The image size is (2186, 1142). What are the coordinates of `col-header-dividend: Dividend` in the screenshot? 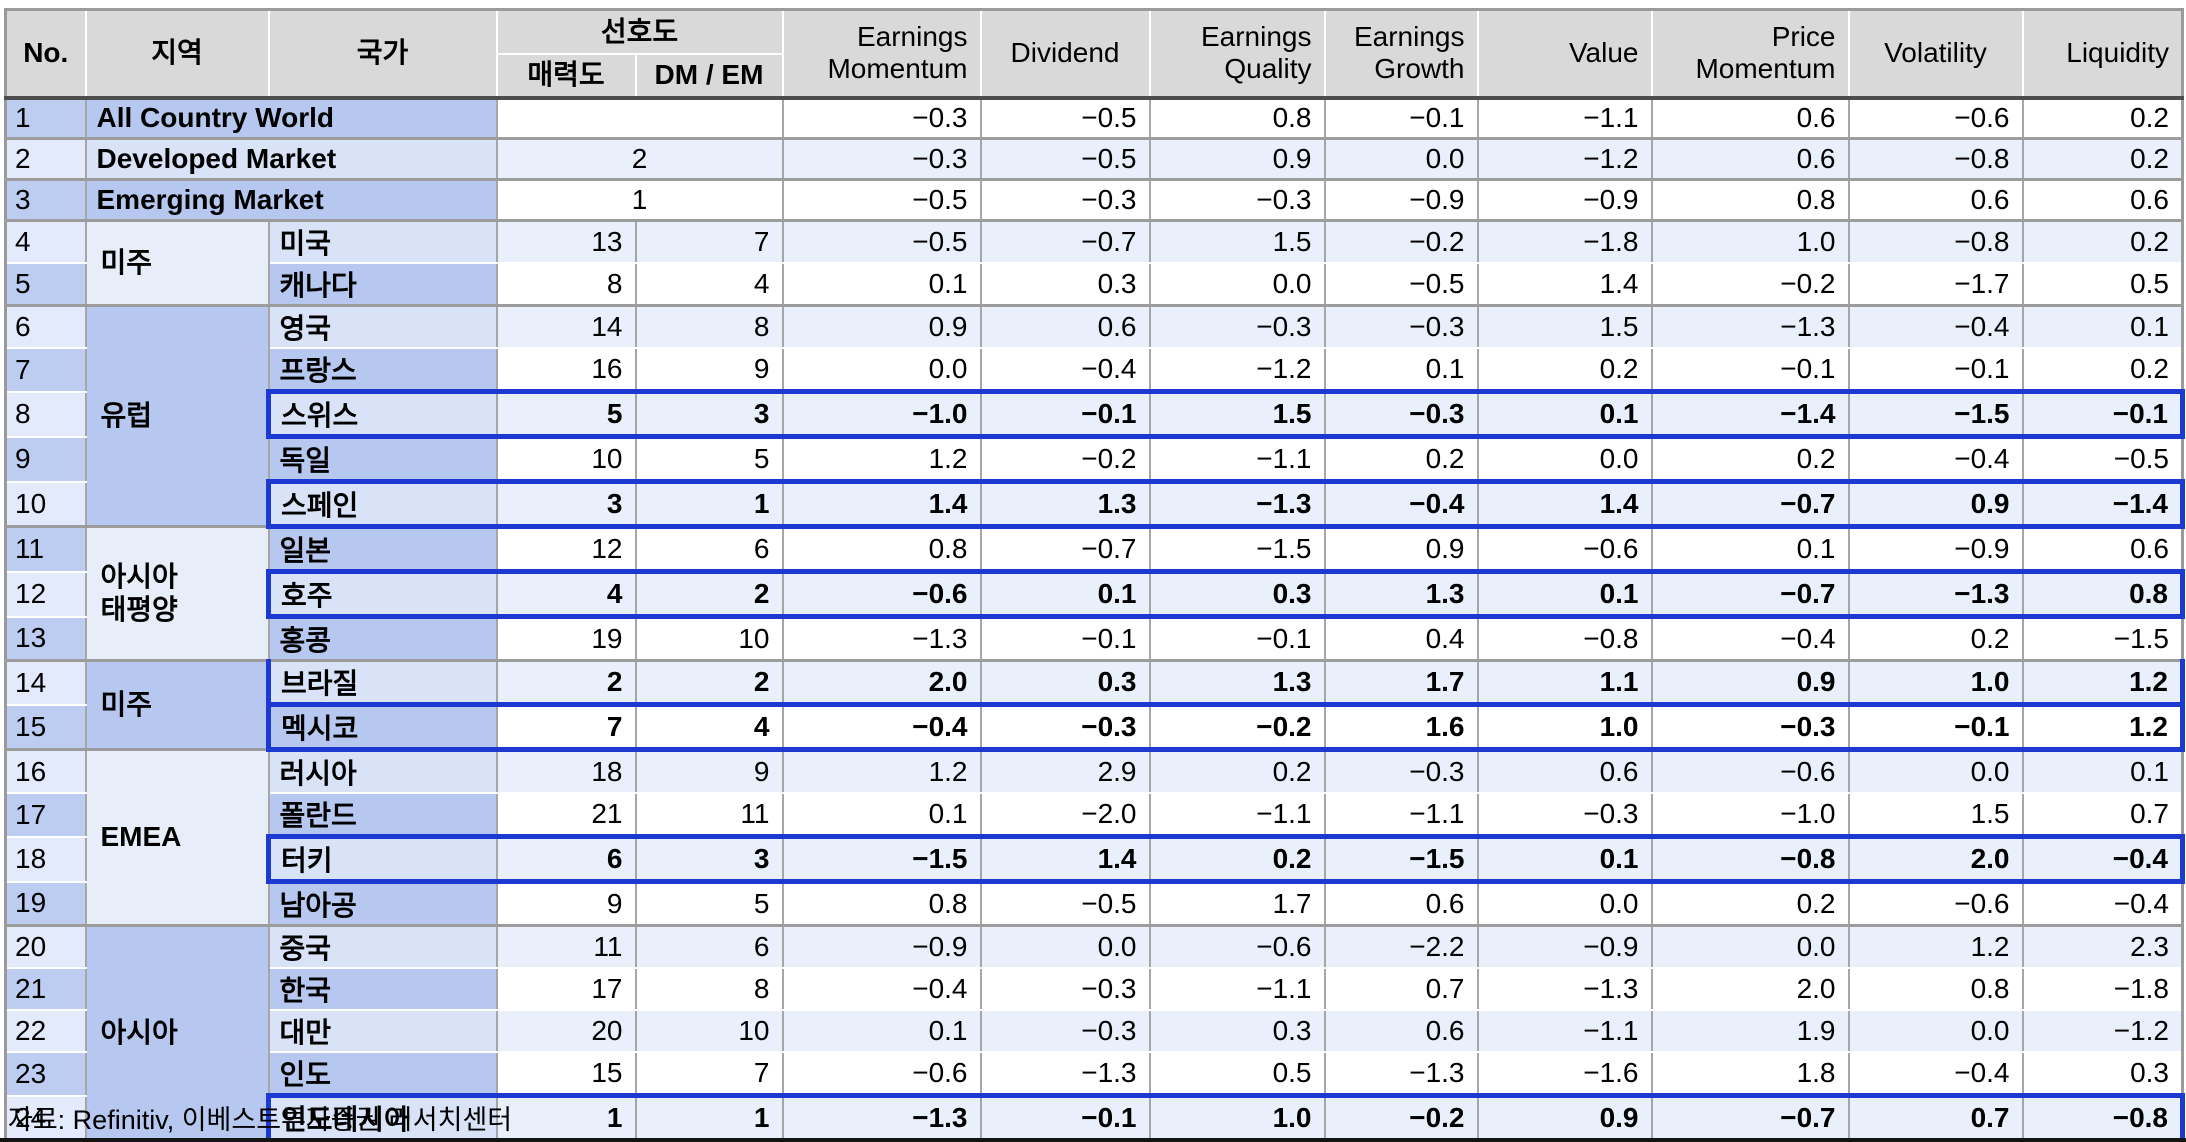 It's located at (1065, 54).